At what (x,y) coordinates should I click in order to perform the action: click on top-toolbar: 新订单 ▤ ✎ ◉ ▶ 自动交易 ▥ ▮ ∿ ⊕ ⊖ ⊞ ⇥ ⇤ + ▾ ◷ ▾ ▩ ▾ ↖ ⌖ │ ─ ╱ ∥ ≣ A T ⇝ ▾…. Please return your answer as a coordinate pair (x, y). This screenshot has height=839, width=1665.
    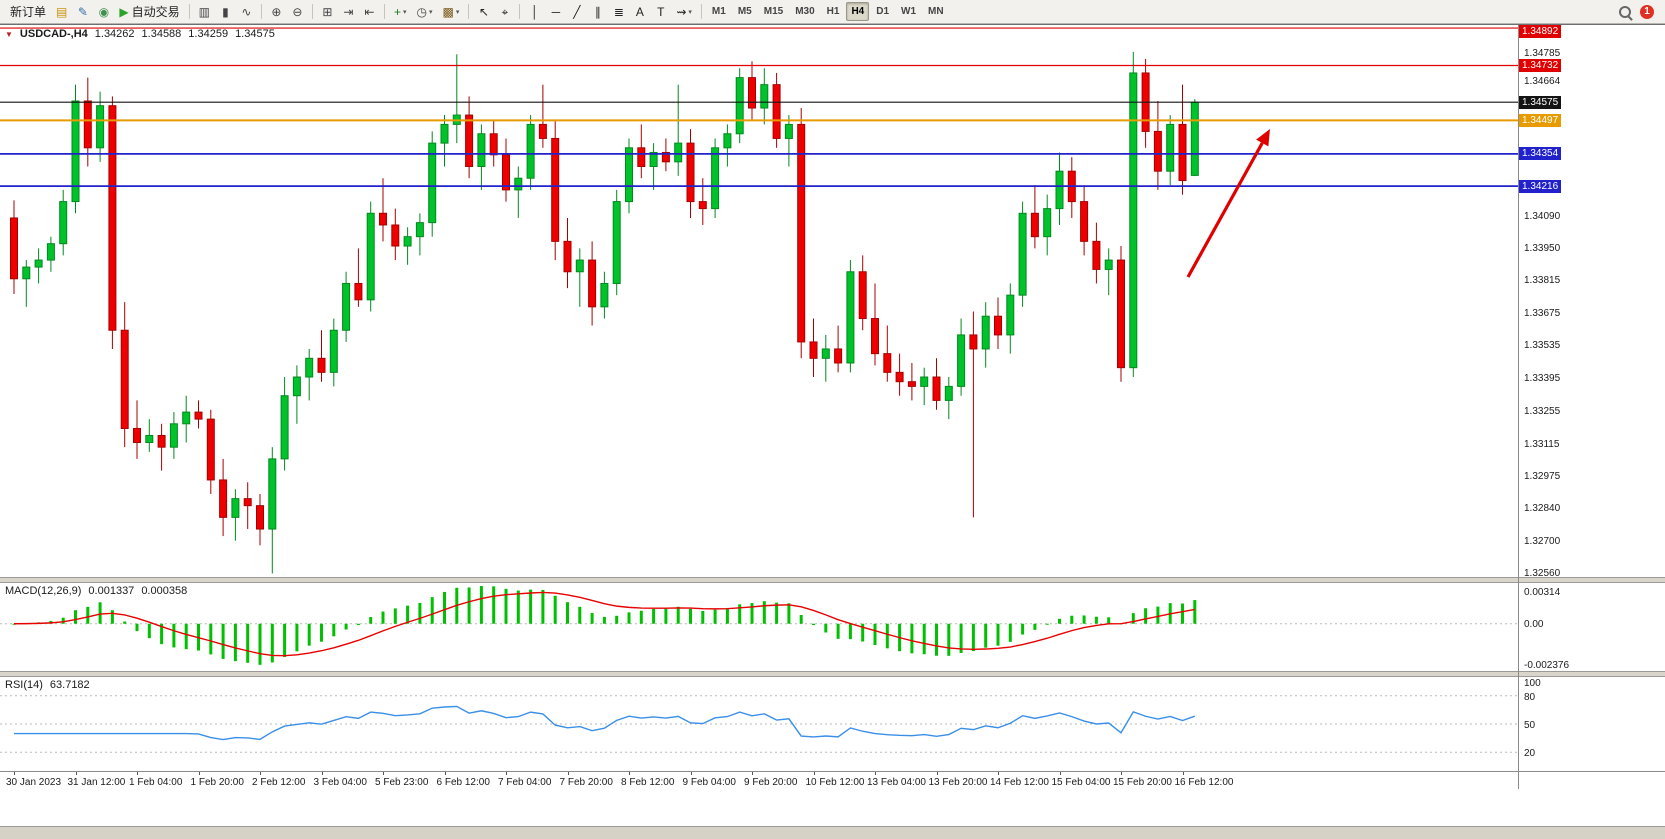
    Looking at the image, I should click on (832, 12).